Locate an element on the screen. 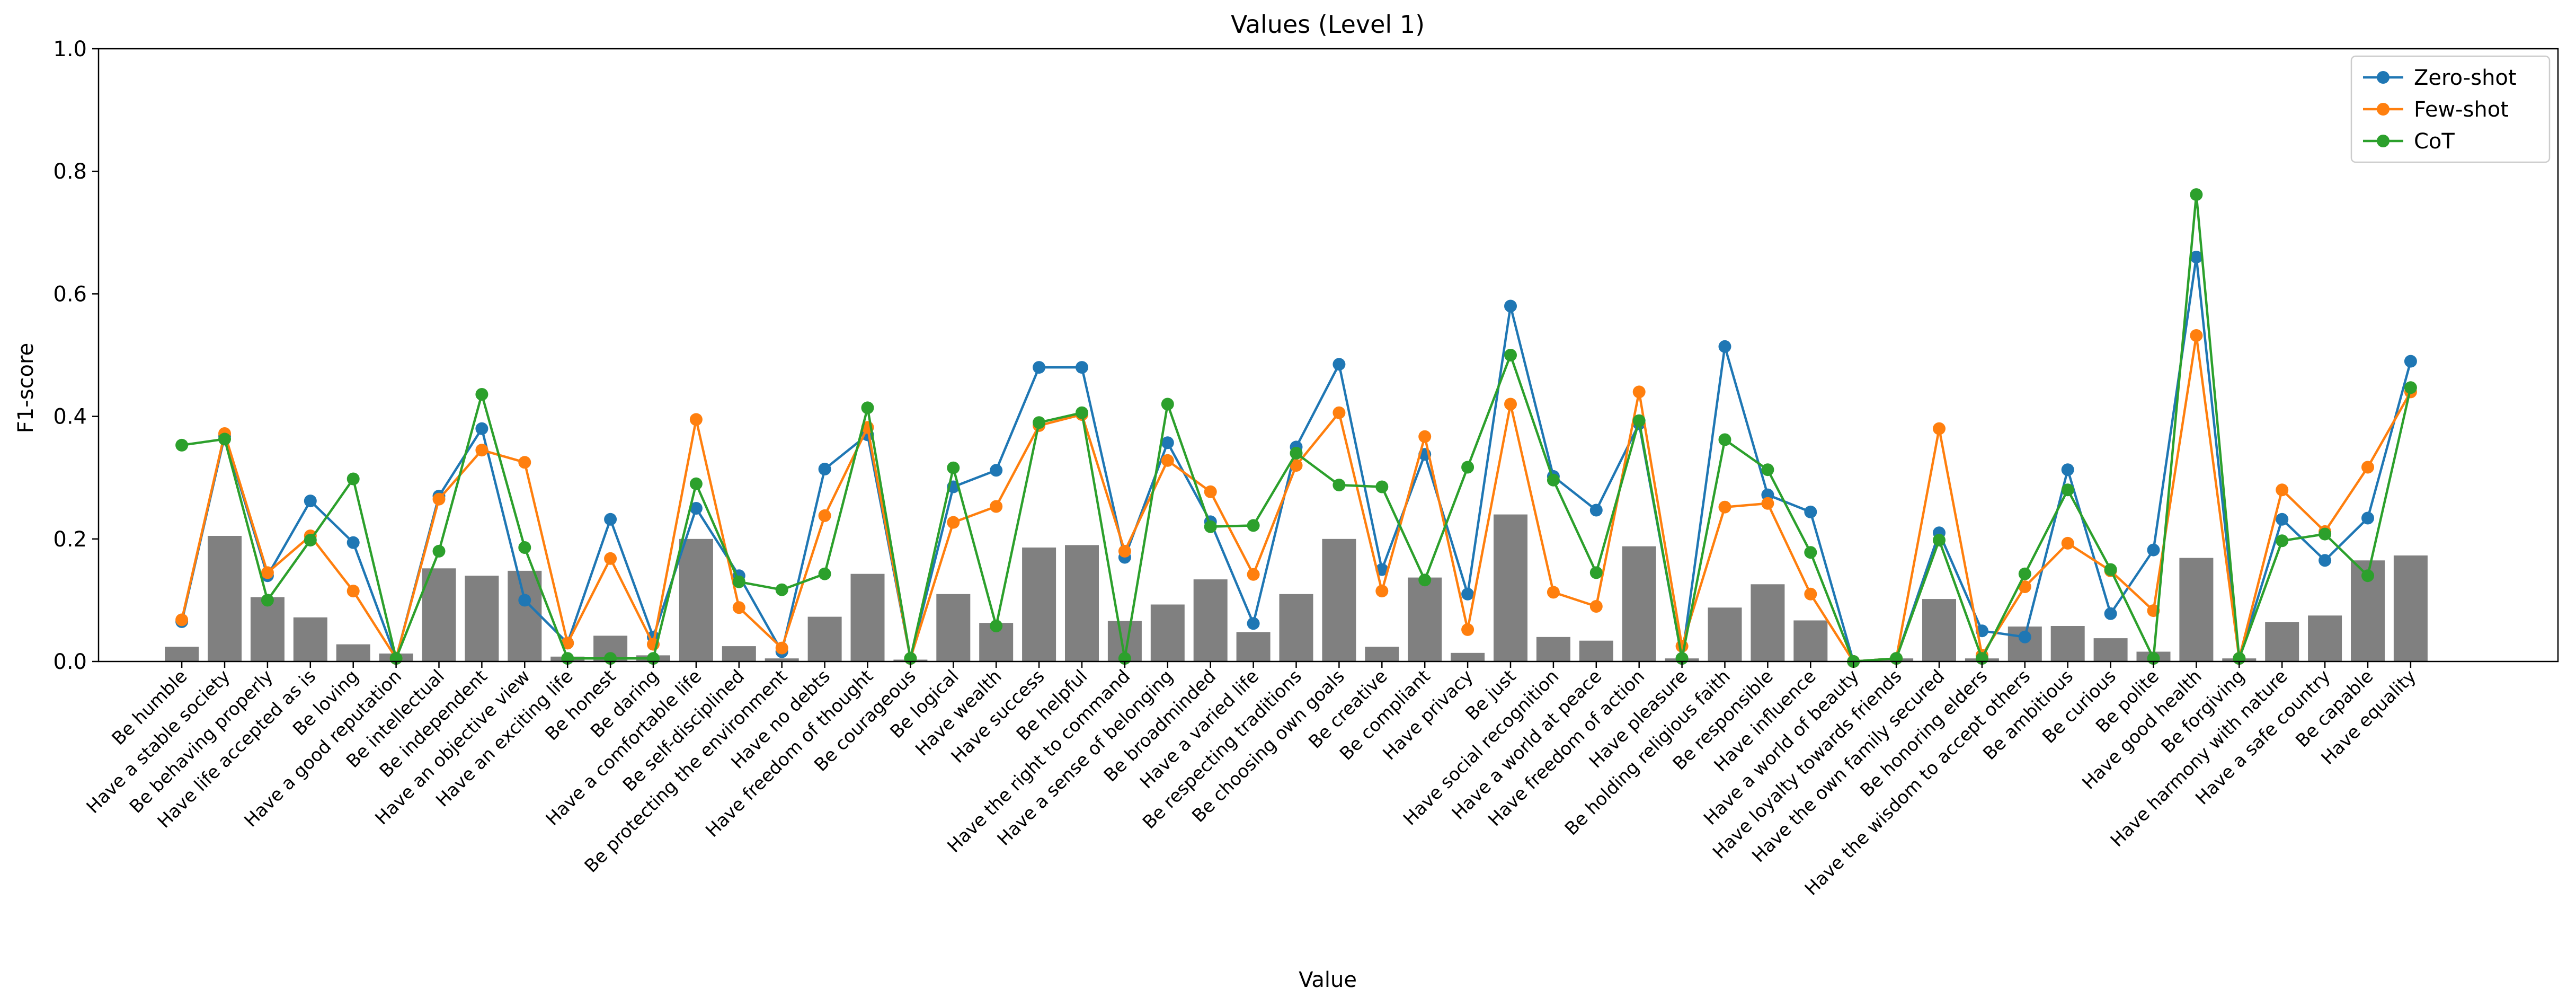  legend-box is located at coordinates (2451, 109).